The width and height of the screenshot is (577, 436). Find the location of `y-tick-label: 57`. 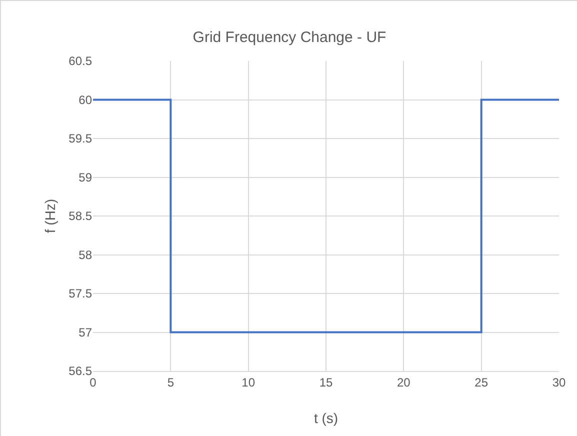

y-tick-label: 57 is located at coordinates (85, 332).